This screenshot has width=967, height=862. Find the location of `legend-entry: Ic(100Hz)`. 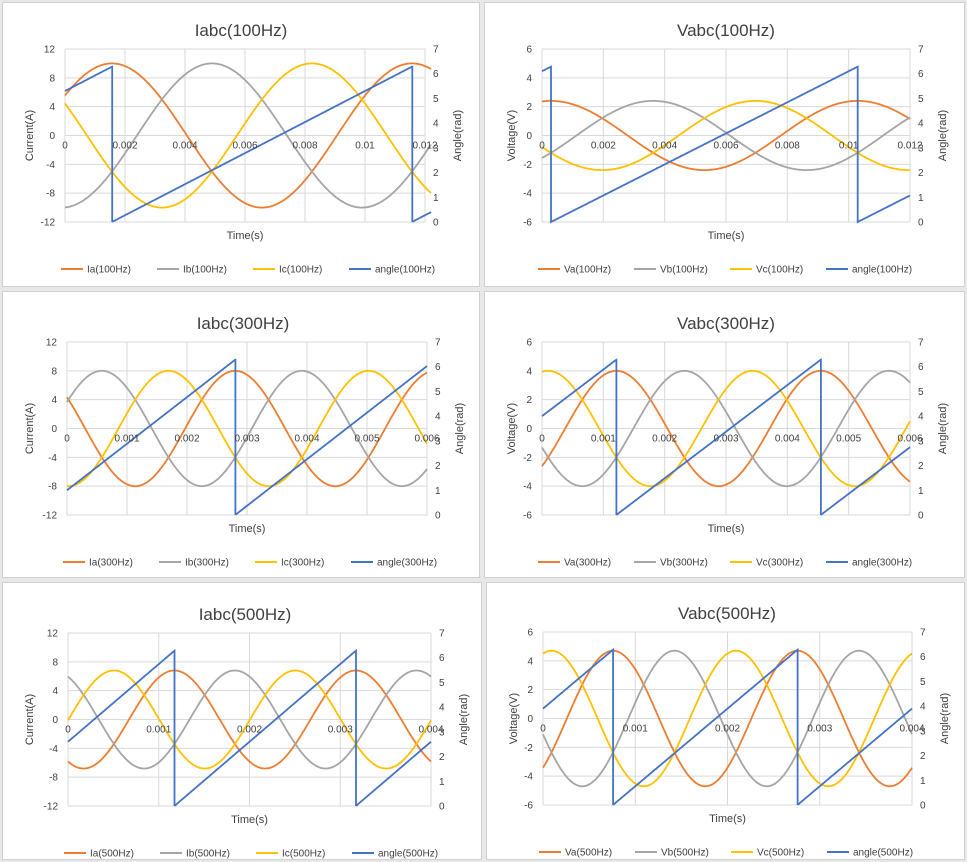

legend-entry: Ic(100Hz) is located at coordinates (300, 270).